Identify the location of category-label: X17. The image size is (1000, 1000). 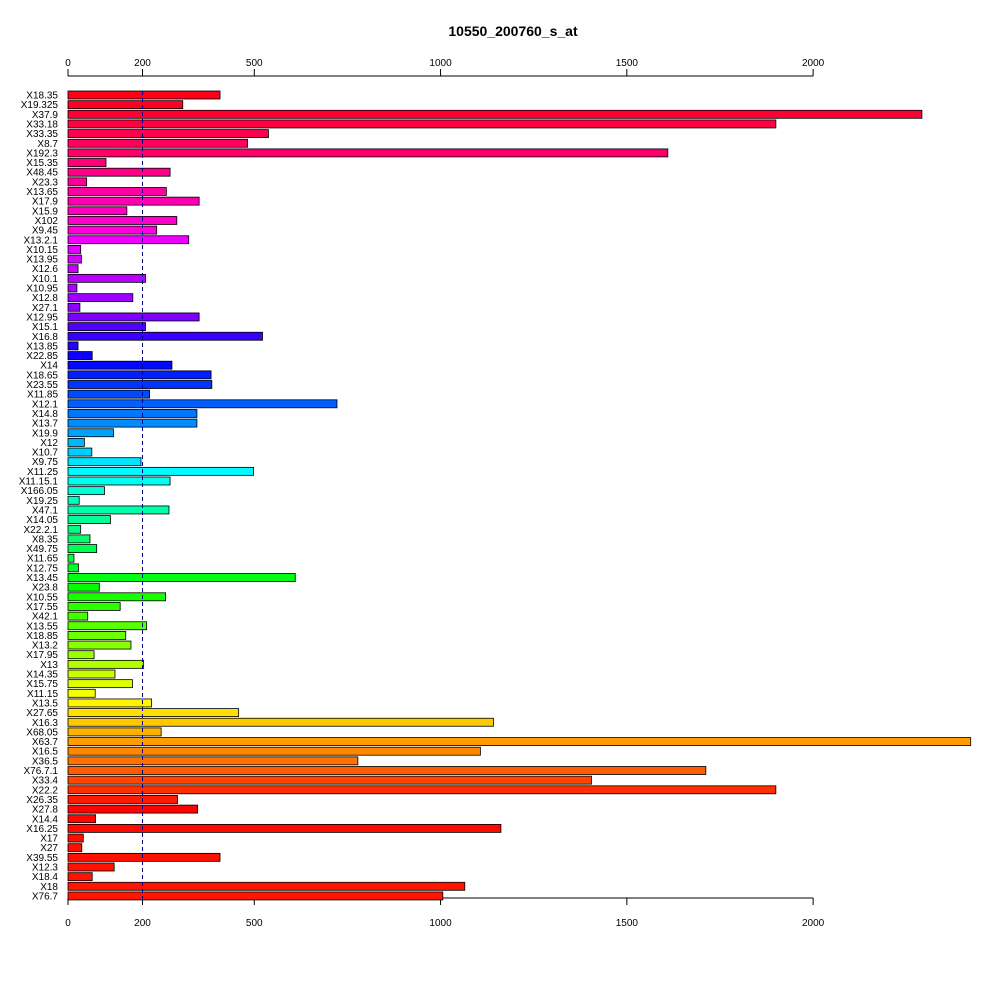
(49, 839).